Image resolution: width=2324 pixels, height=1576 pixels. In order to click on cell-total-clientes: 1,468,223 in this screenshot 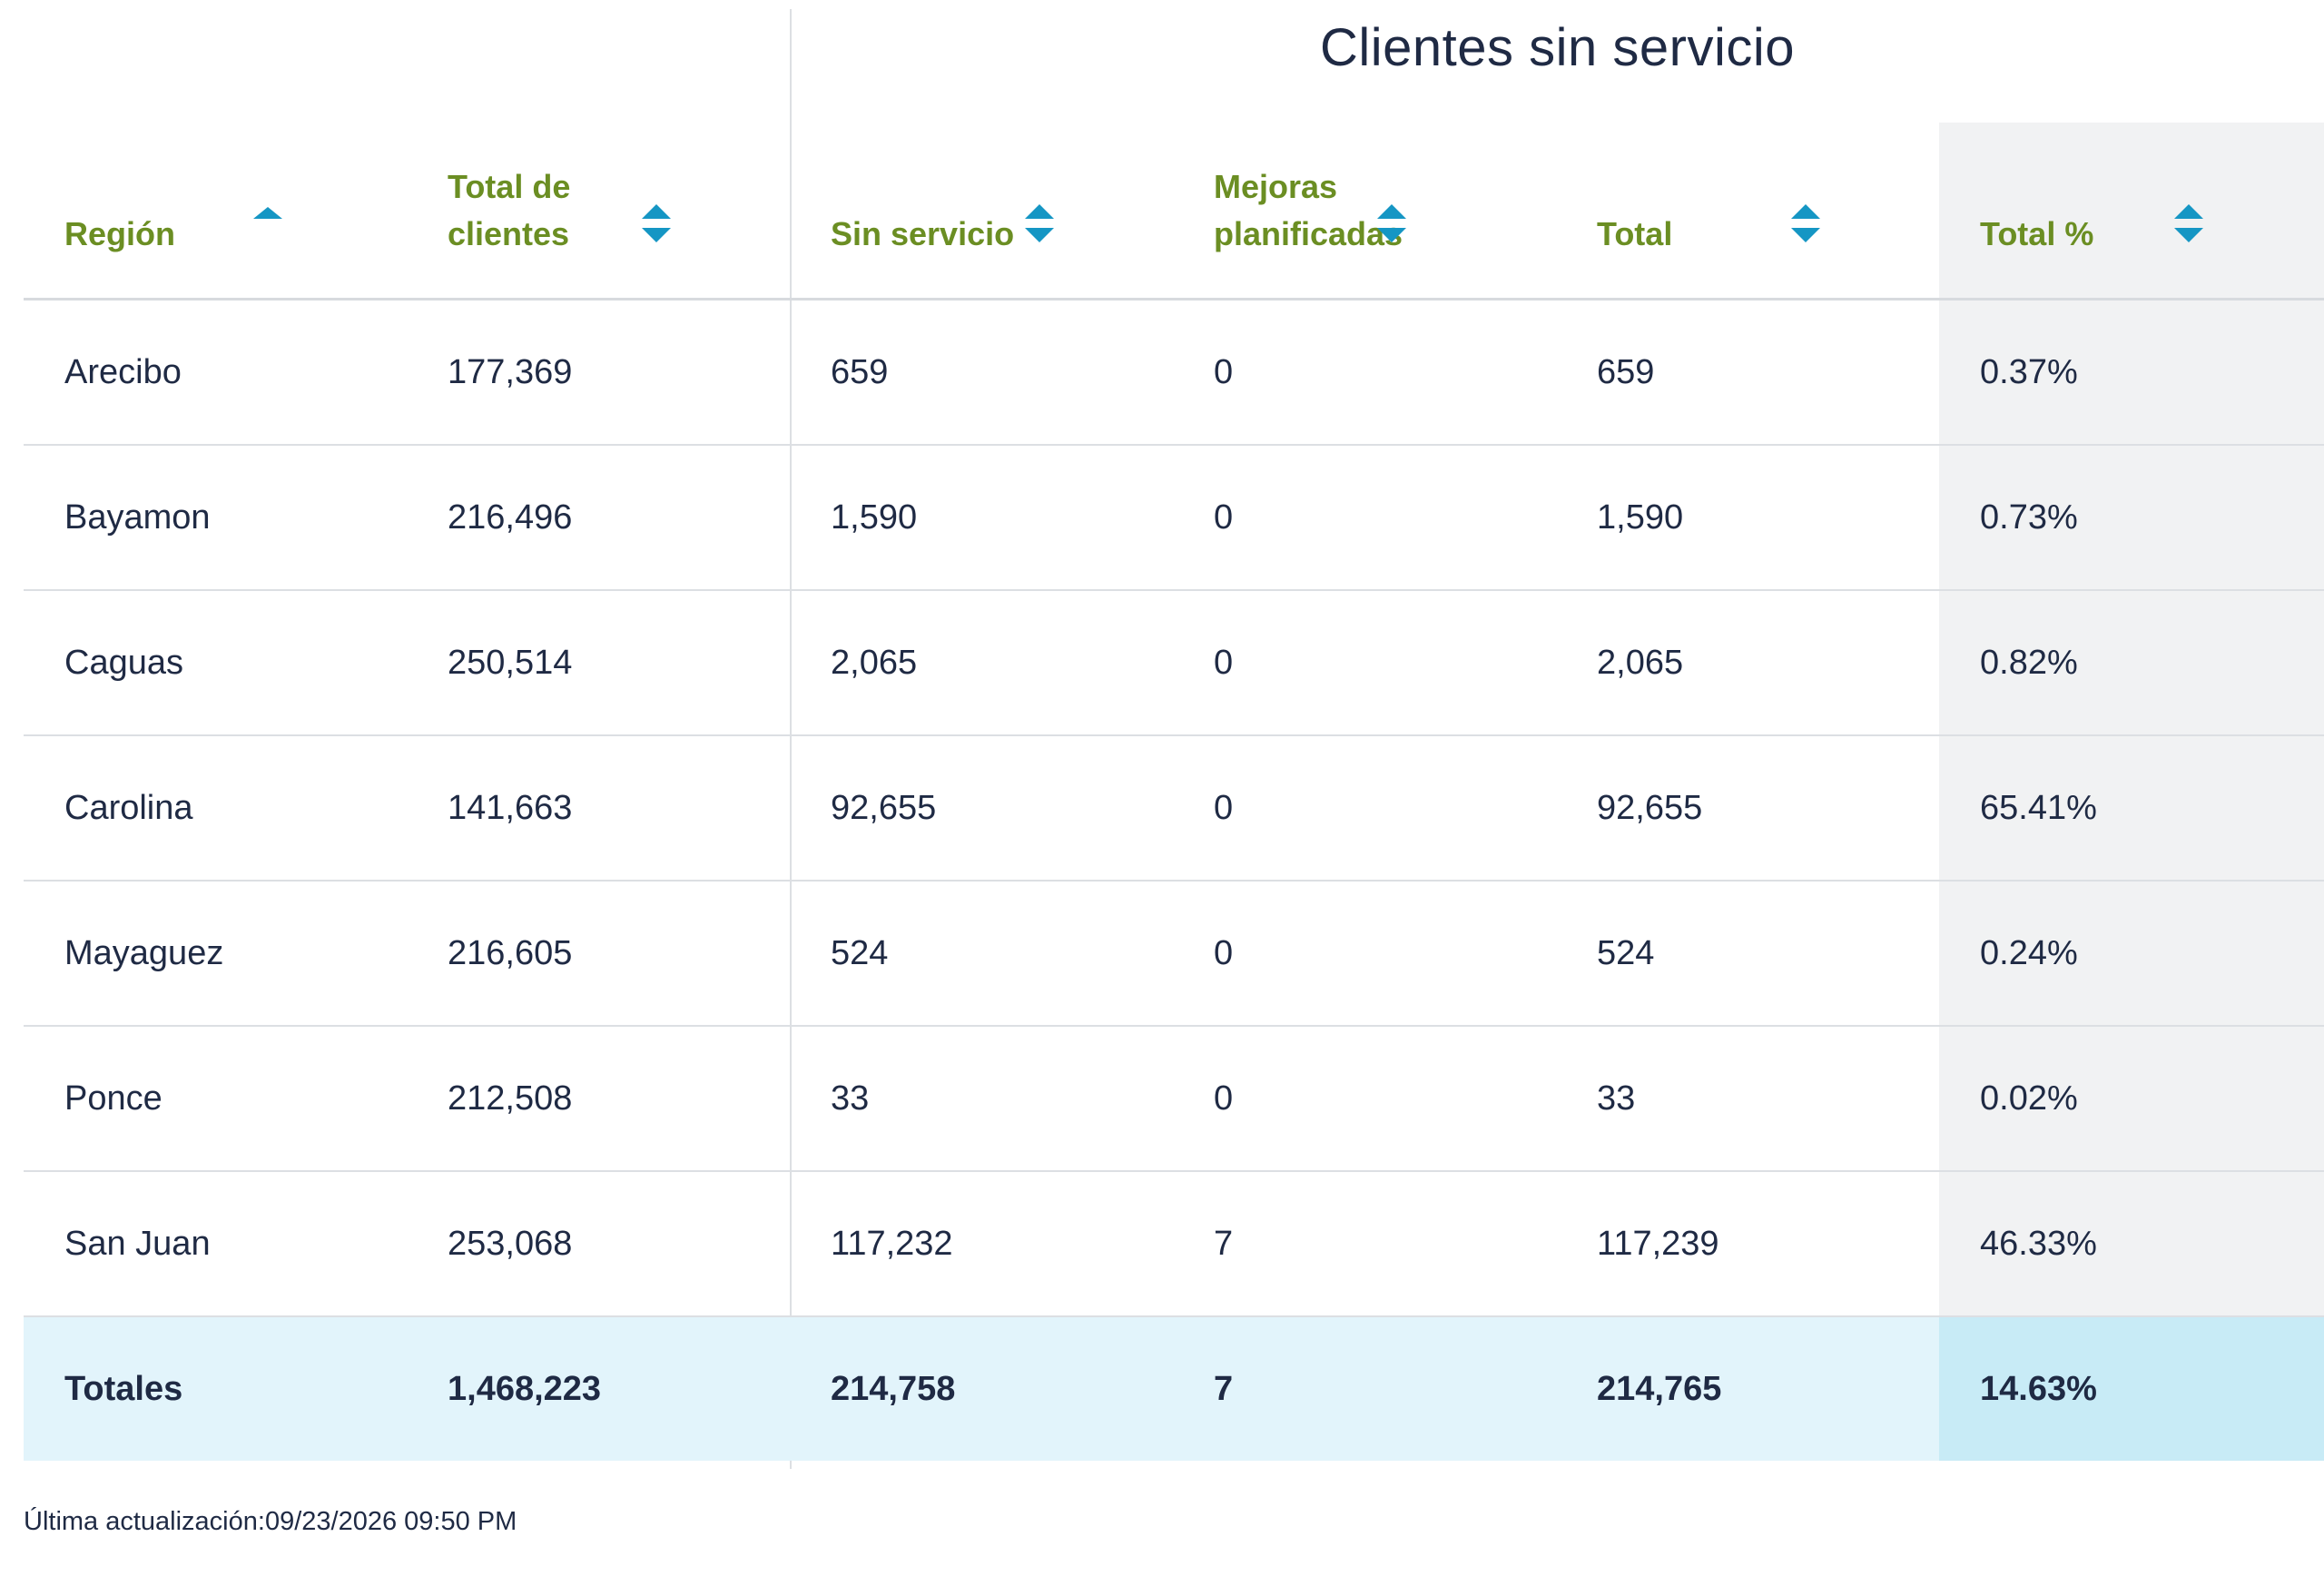, I will do `click(598, 1389)`.